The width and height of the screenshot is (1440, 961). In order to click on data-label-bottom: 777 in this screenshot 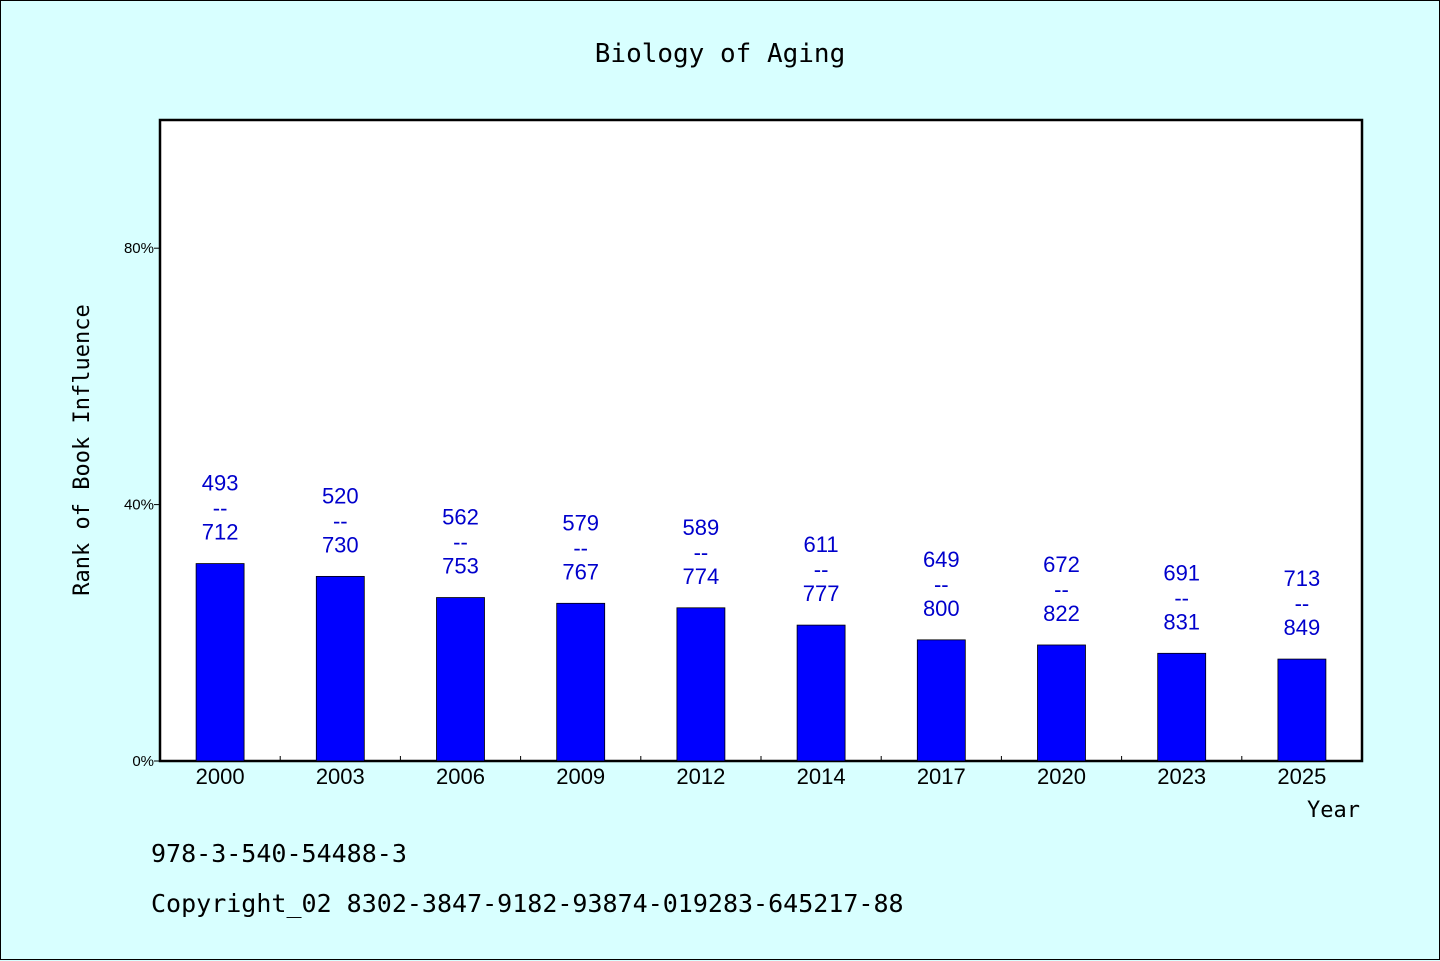, I will do `click(821, 593)`.